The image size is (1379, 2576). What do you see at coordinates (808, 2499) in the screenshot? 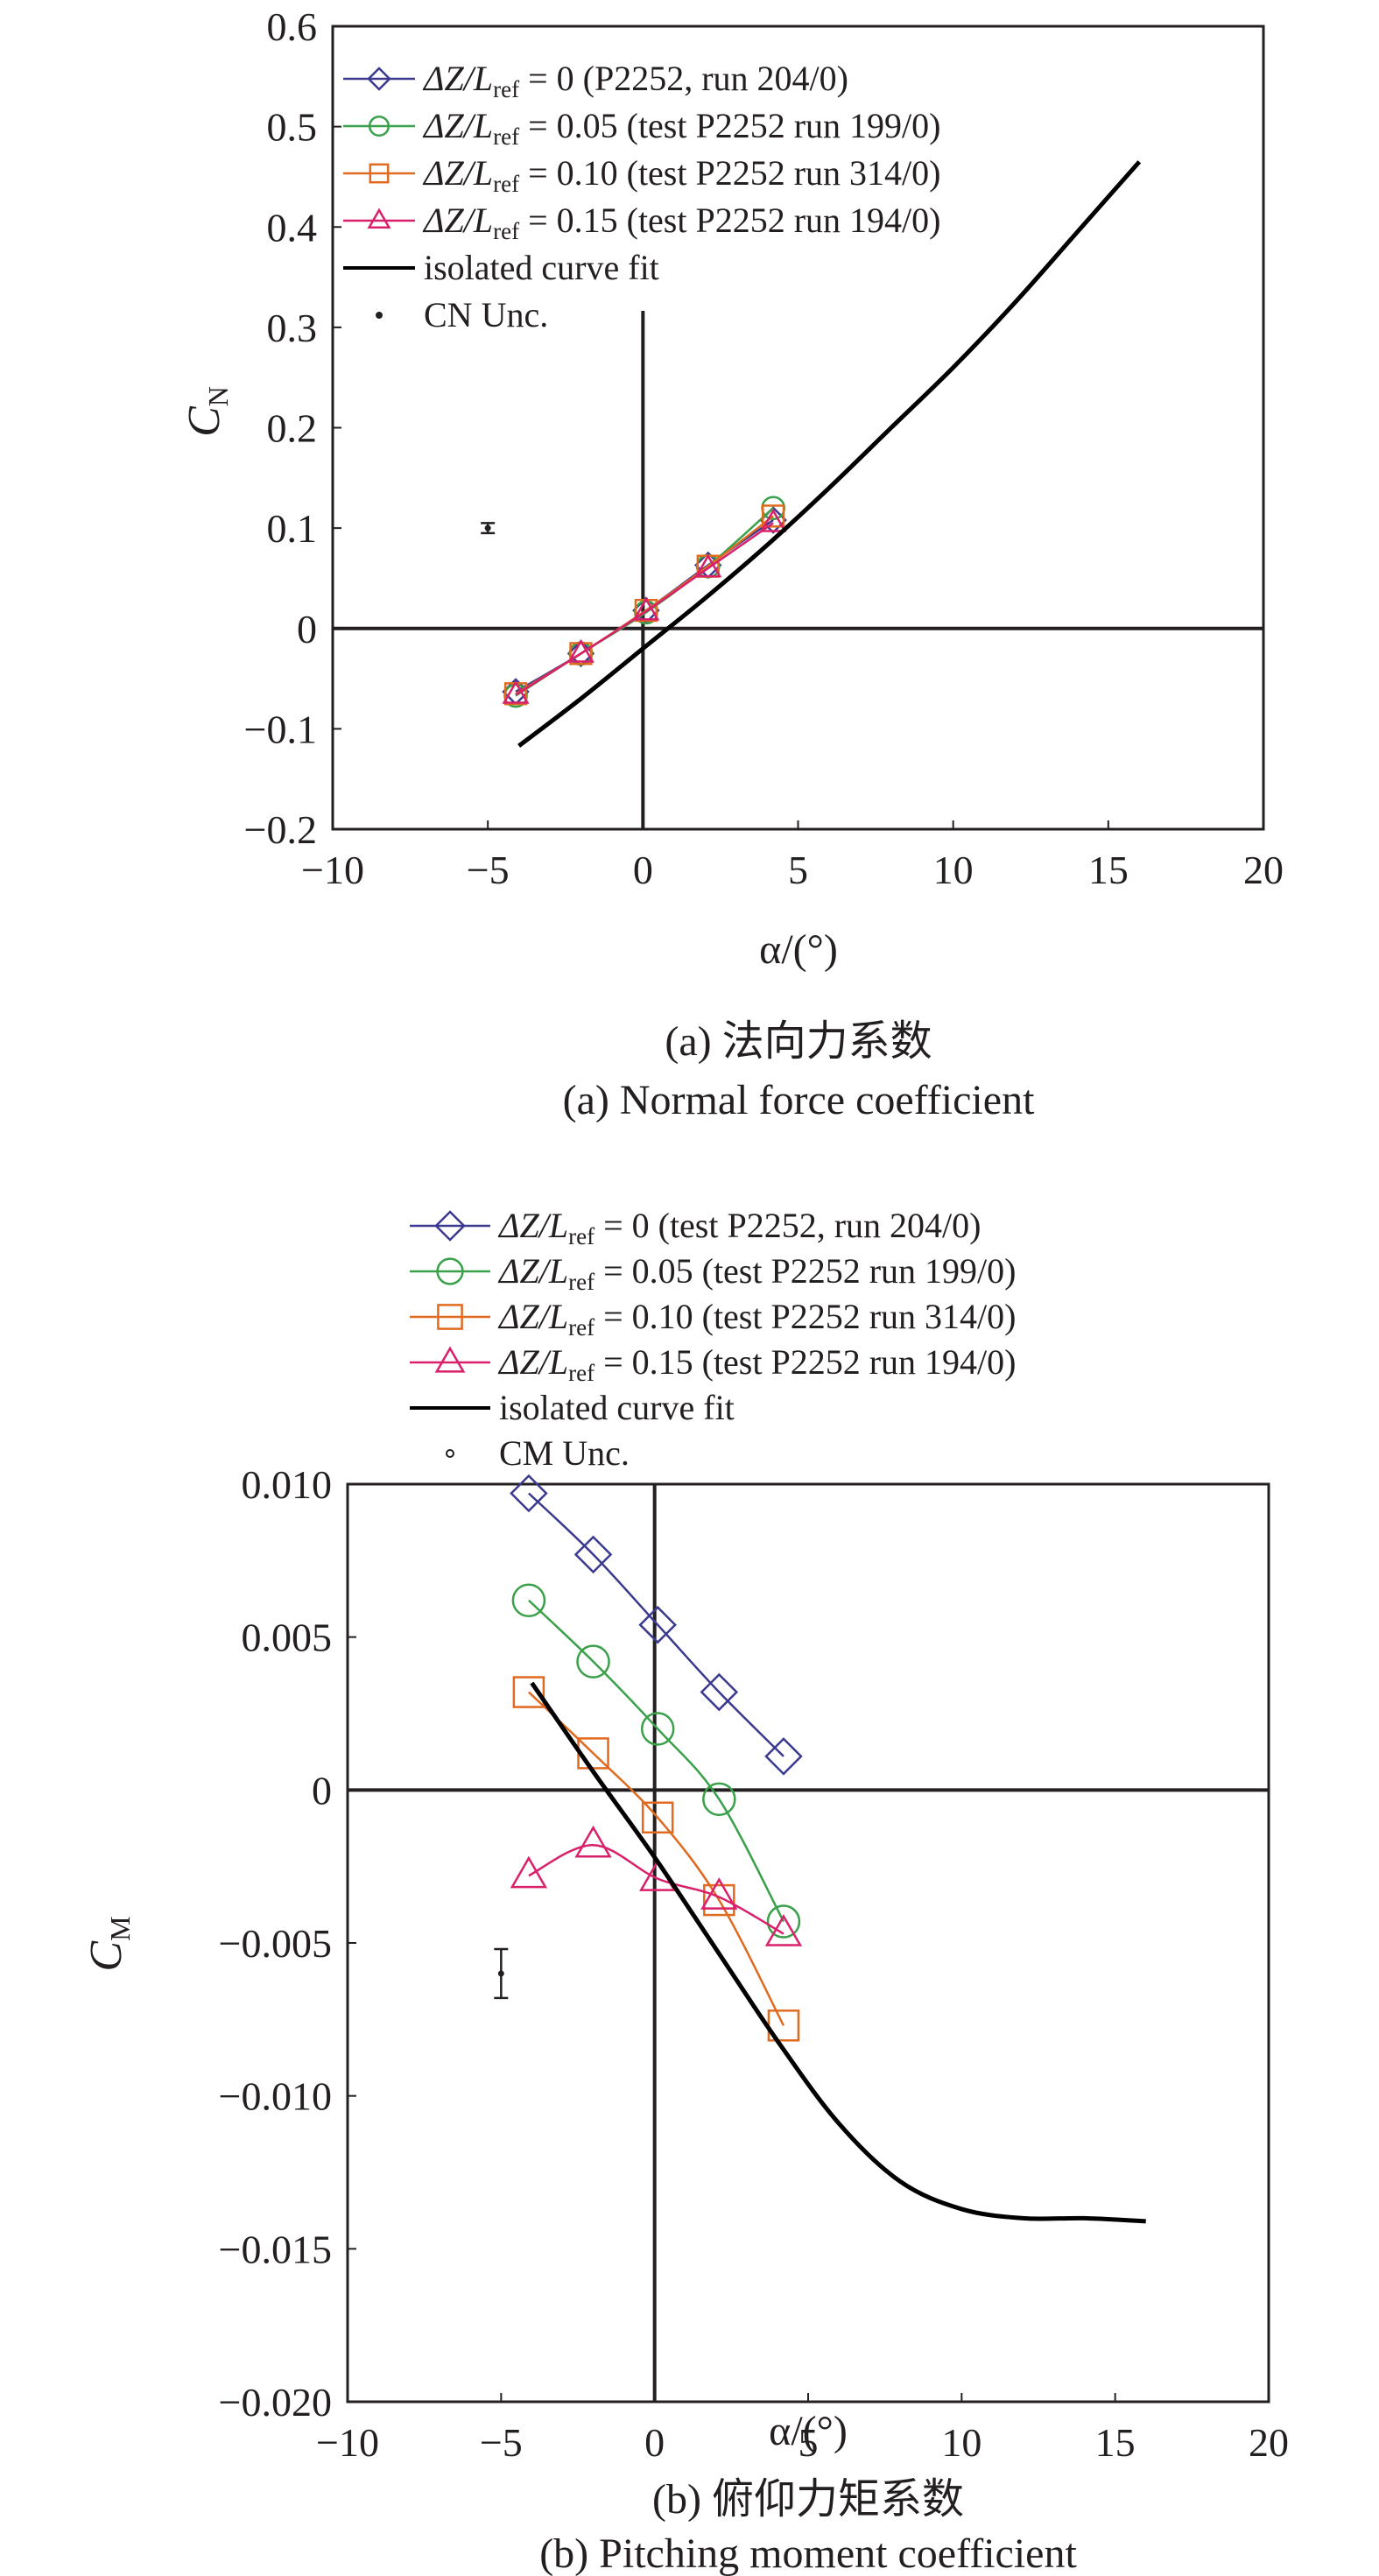
I see `caption-cn-b: (b) 俯仰力矩系数` at bounding box center [808, 2499].